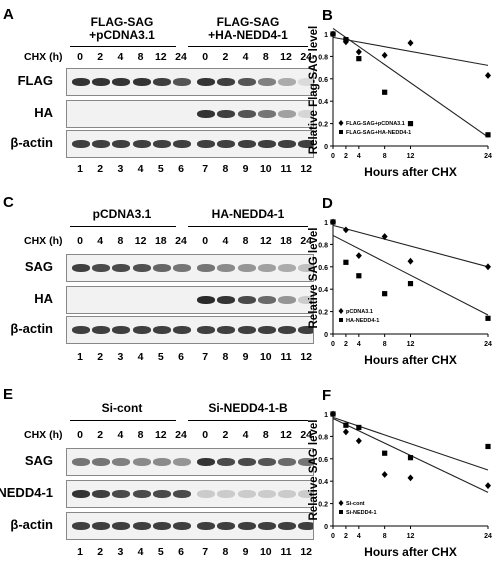 The image size is (500, 573). What do you see at coordinates (122, 28) in the screenshot?
I see `condition-label-left: FLAG-SAG +pCDNA3.1` at bounding box center [122, 28].